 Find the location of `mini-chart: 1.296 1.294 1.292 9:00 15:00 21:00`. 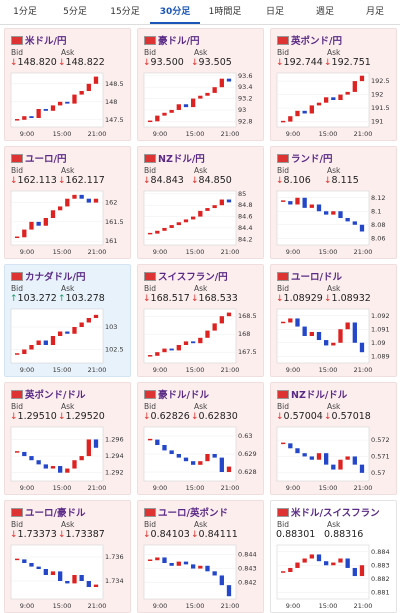

mini-chart: 1.296 1.294 1.292 9:00 15:00 21:00 is located at coordinates (67, 459).